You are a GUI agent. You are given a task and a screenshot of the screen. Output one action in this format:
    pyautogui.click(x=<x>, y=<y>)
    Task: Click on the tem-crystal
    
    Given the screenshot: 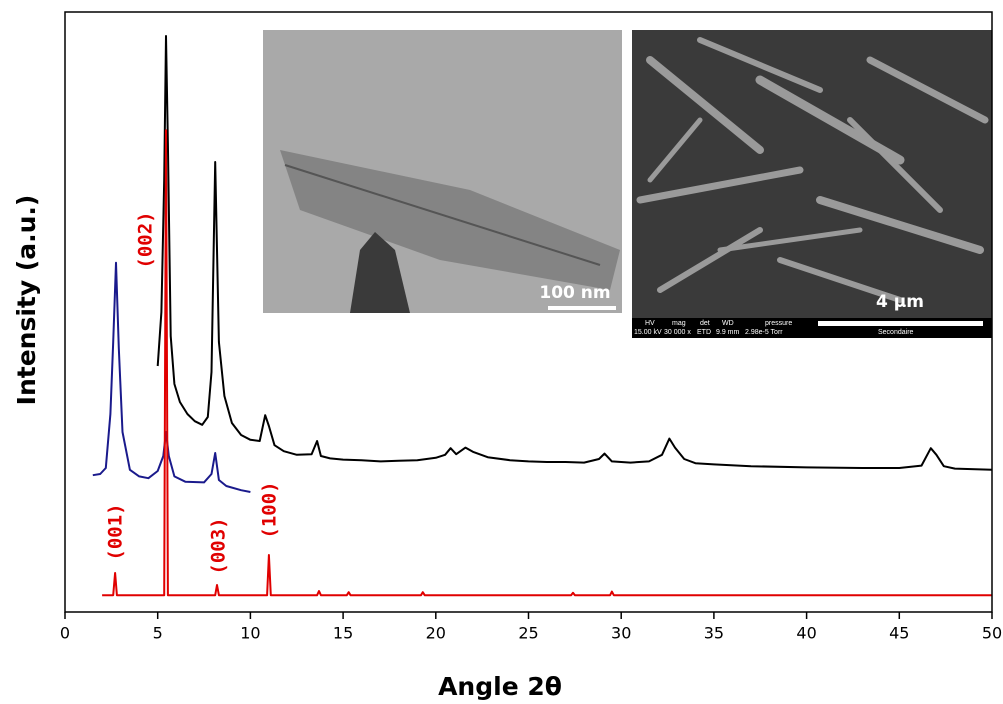 What is the action you would take?
    pyautogui.click(x=450, y=220)
    